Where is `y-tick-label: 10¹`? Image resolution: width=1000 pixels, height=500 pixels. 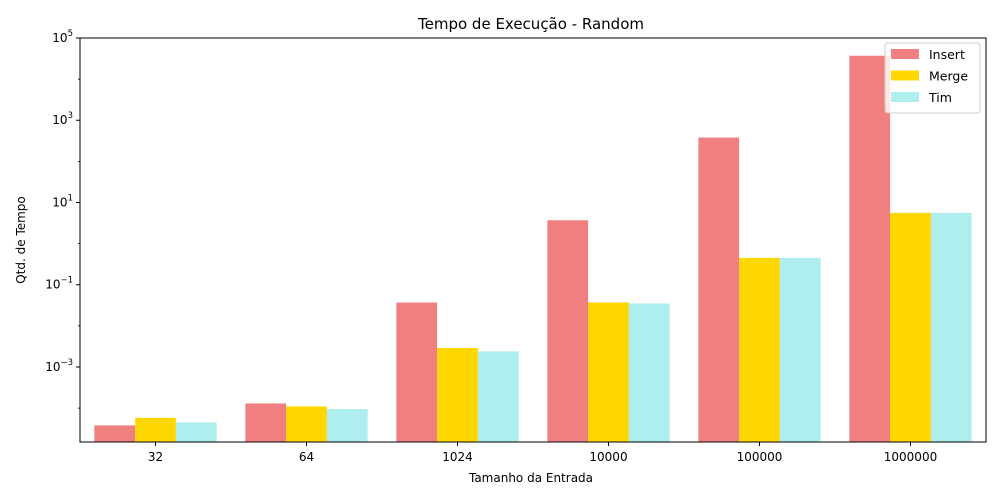 y-tick-label: 10¹ is located at coordinates (62, 201).